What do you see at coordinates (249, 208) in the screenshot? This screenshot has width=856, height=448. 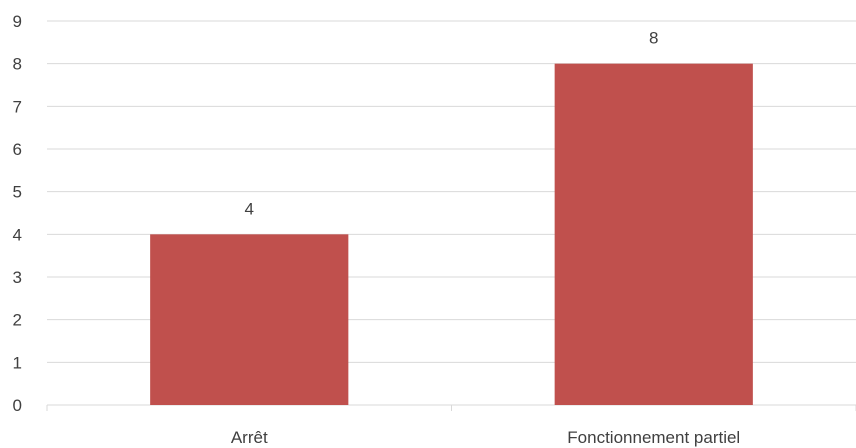 I see `data-label: 4` at bounding box center [249, 208].